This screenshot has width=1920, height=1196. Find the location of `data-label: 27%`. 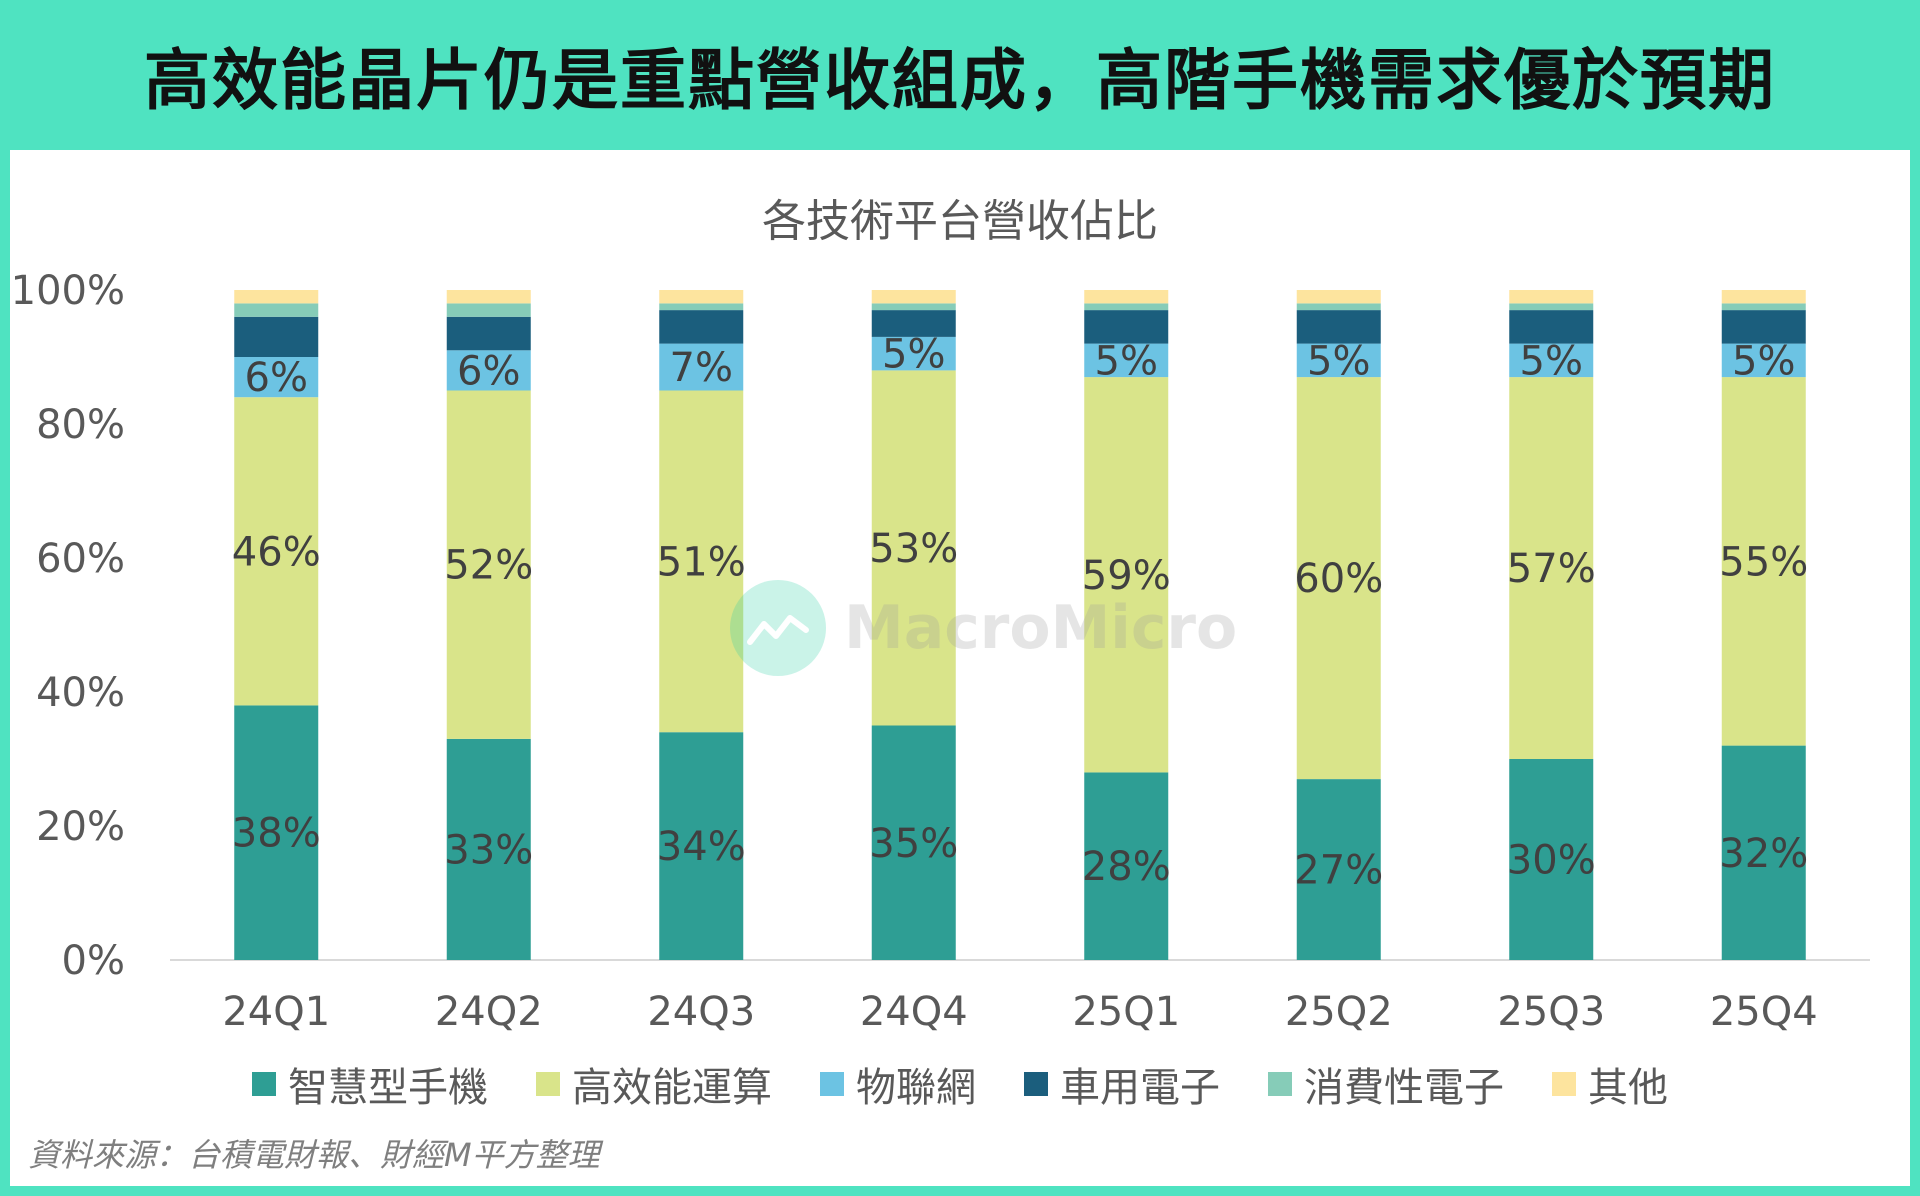

data-label: 27% is located at coordinates (1338, 871).